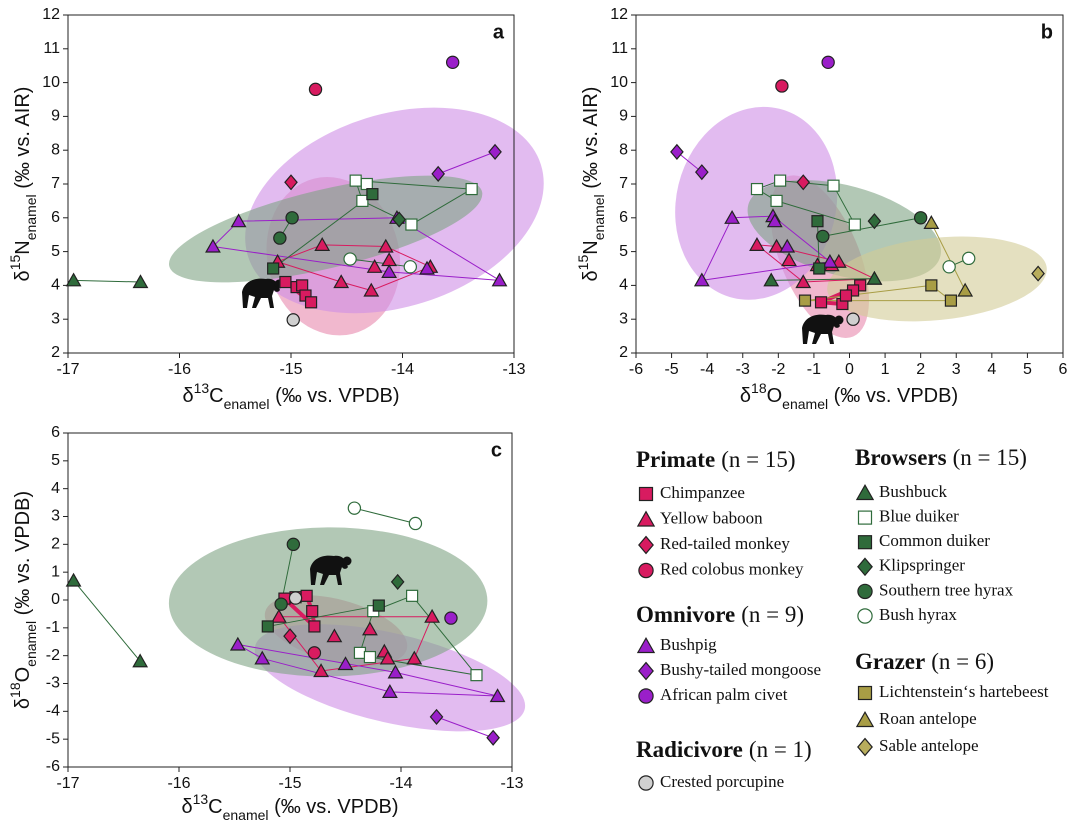 The height and width of the screenshot is (827, 1086). Describe the element at coordinates (23, 184) in the screenshot. I see `axis-label: δ15Nenamel (‰ vs. AIR)` at that location.